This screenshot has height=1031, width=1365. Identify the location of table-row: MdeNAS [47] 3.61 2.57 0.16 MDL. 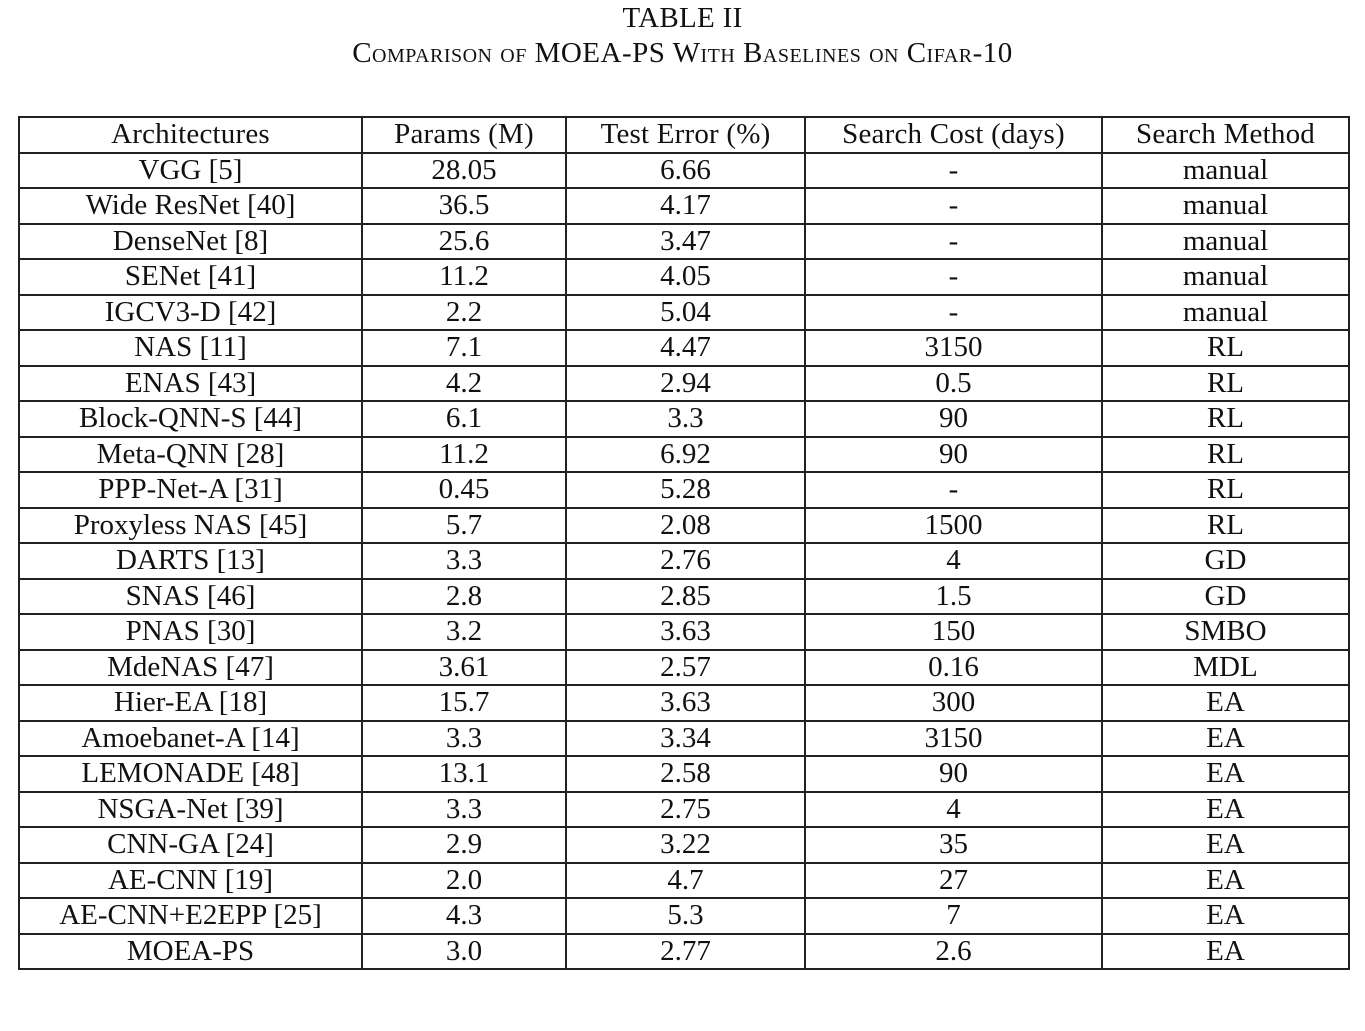
(684, 667).